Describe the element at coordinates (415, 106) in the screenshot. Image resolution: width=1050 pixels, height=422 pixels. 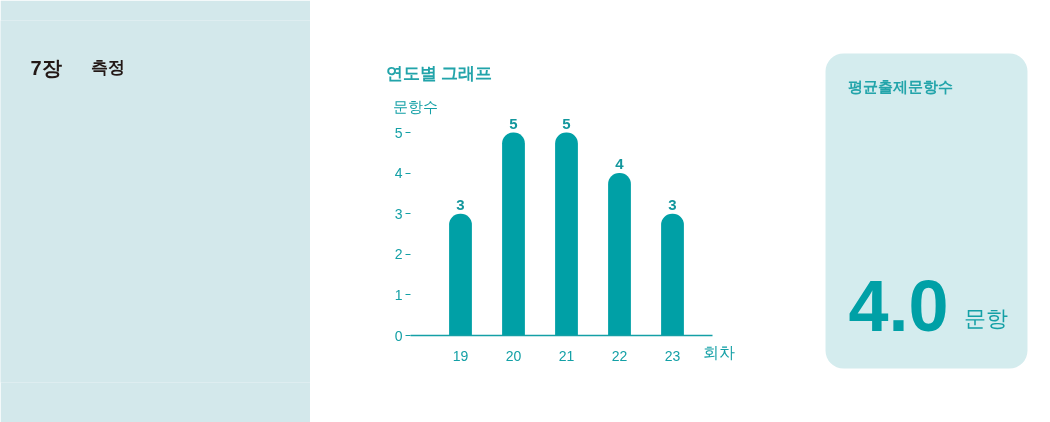
I see `y-axis-title: 문항수` at that location.